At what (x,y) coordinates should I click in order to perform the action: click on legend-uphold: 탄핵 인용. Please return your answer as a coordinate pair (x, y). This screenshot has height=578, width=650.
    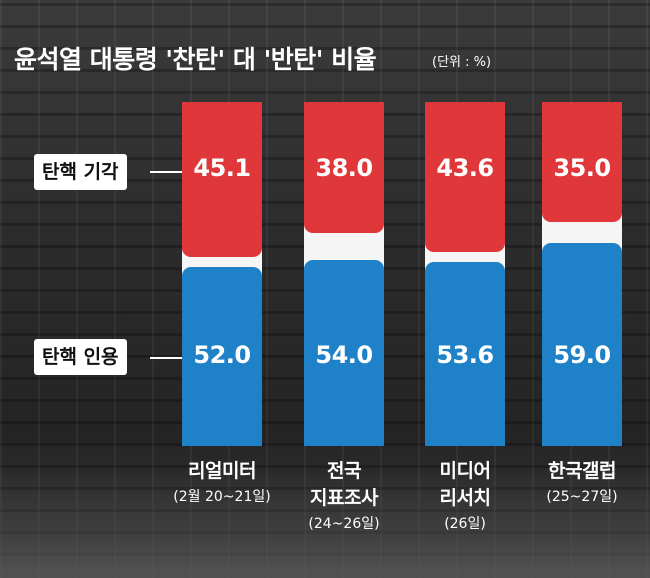
    Looking at the image, I should click on (80, 357).